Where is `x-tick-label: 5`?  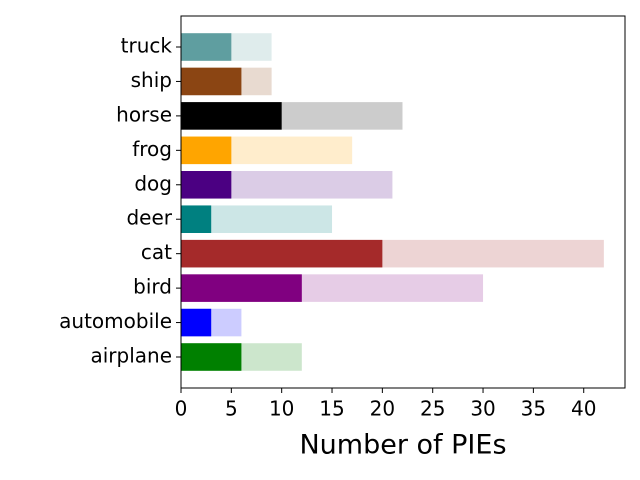
x-tick-label: 5 is located at coordinates (231, 409).